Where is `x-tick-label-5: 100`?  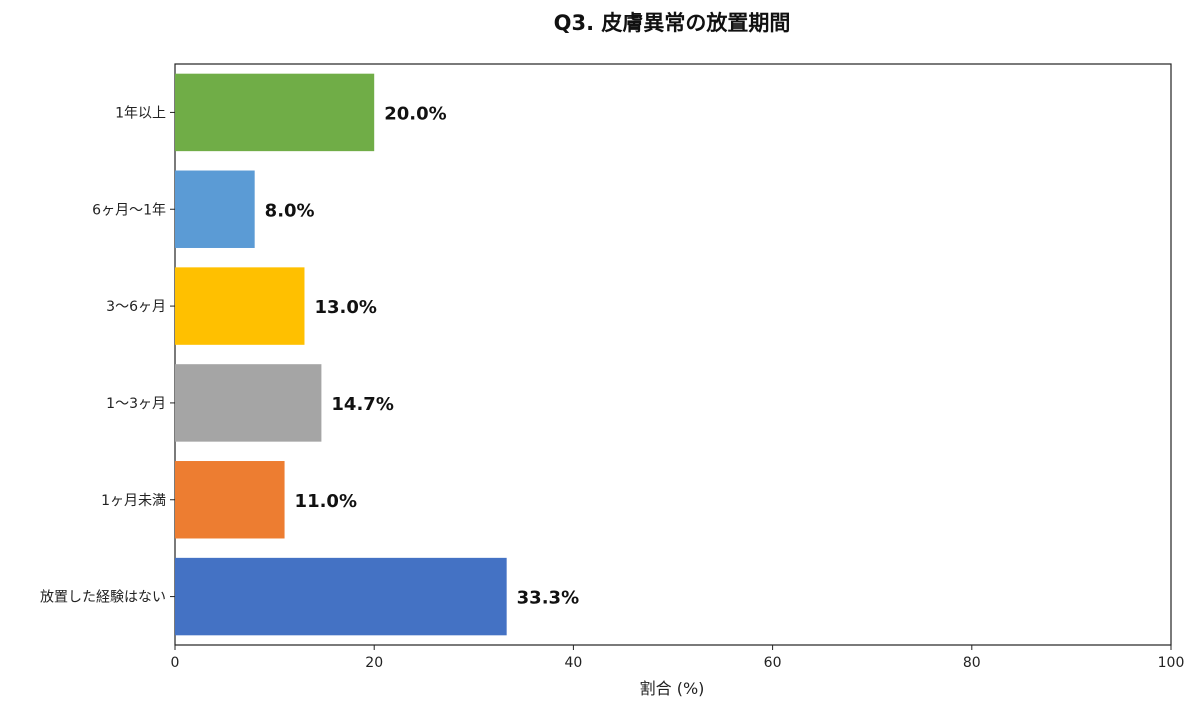 x-tick-label-5: 100 is located at coordinates (1171, 663).